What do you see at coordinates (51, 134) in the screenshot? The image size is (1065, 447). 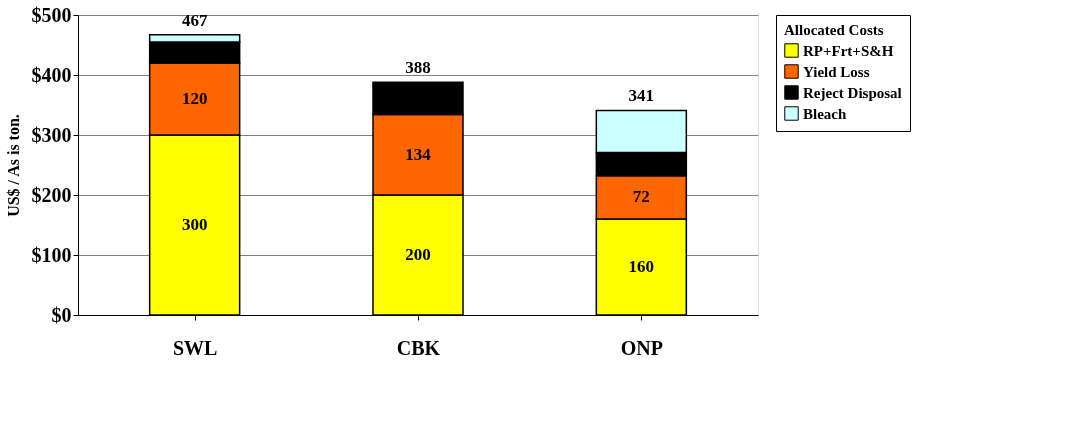 I see `y-tick-label: $300` at bounding box center [51, 134].